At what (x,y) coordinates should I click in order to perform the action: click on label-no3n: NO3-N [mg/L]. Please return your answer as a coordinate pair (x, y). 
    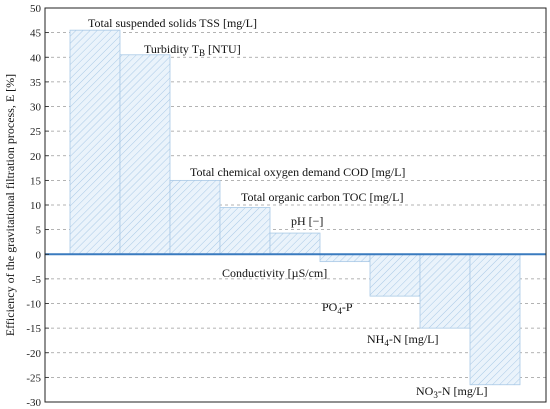
    Looking at the image, I should click on (452, 392).